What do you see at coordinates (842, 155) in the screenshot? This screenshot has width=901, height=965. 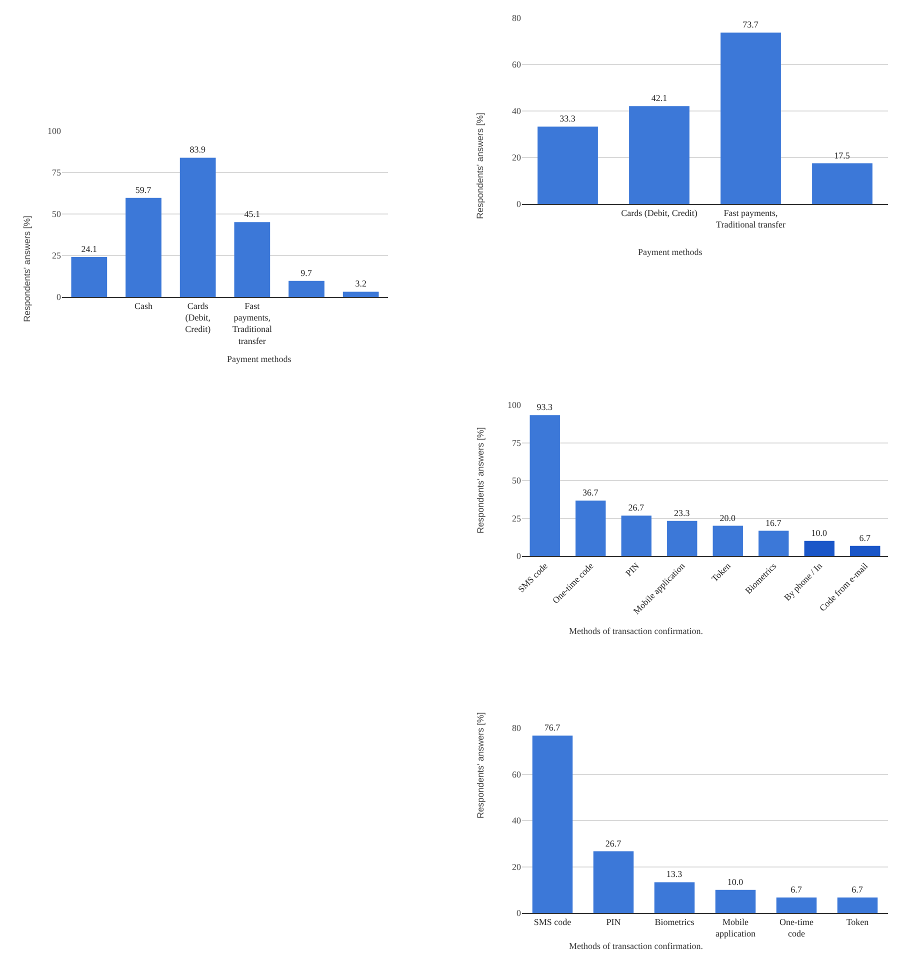 I see `data-label: 17.5` at bounding box center [842, 155].